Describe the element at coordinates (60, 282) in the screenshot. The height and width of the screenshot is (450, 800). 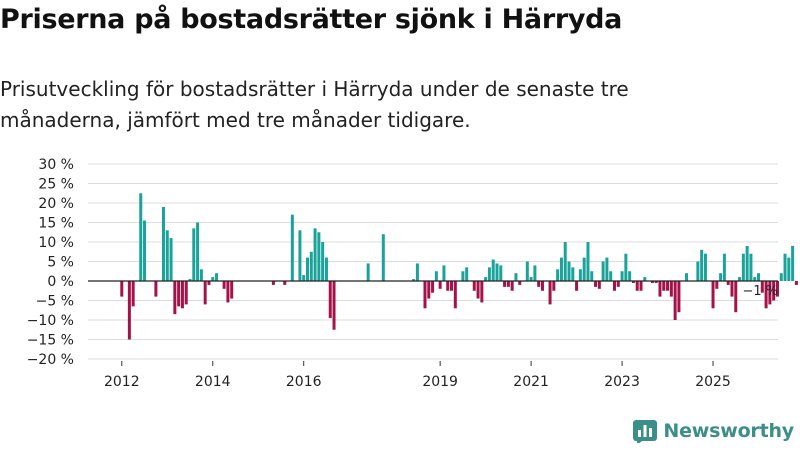
I see `y-tick-label: 0 %` at that location.